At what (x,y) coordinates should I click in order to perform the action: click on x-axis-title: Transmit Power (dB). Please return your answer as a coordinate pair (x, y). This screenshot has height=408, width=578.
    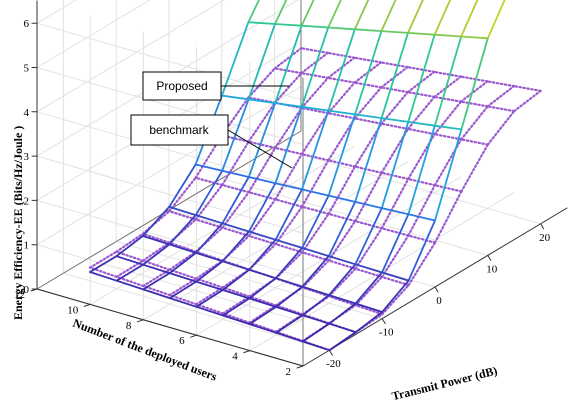
    Looking at the image, I should click on (444, 383).